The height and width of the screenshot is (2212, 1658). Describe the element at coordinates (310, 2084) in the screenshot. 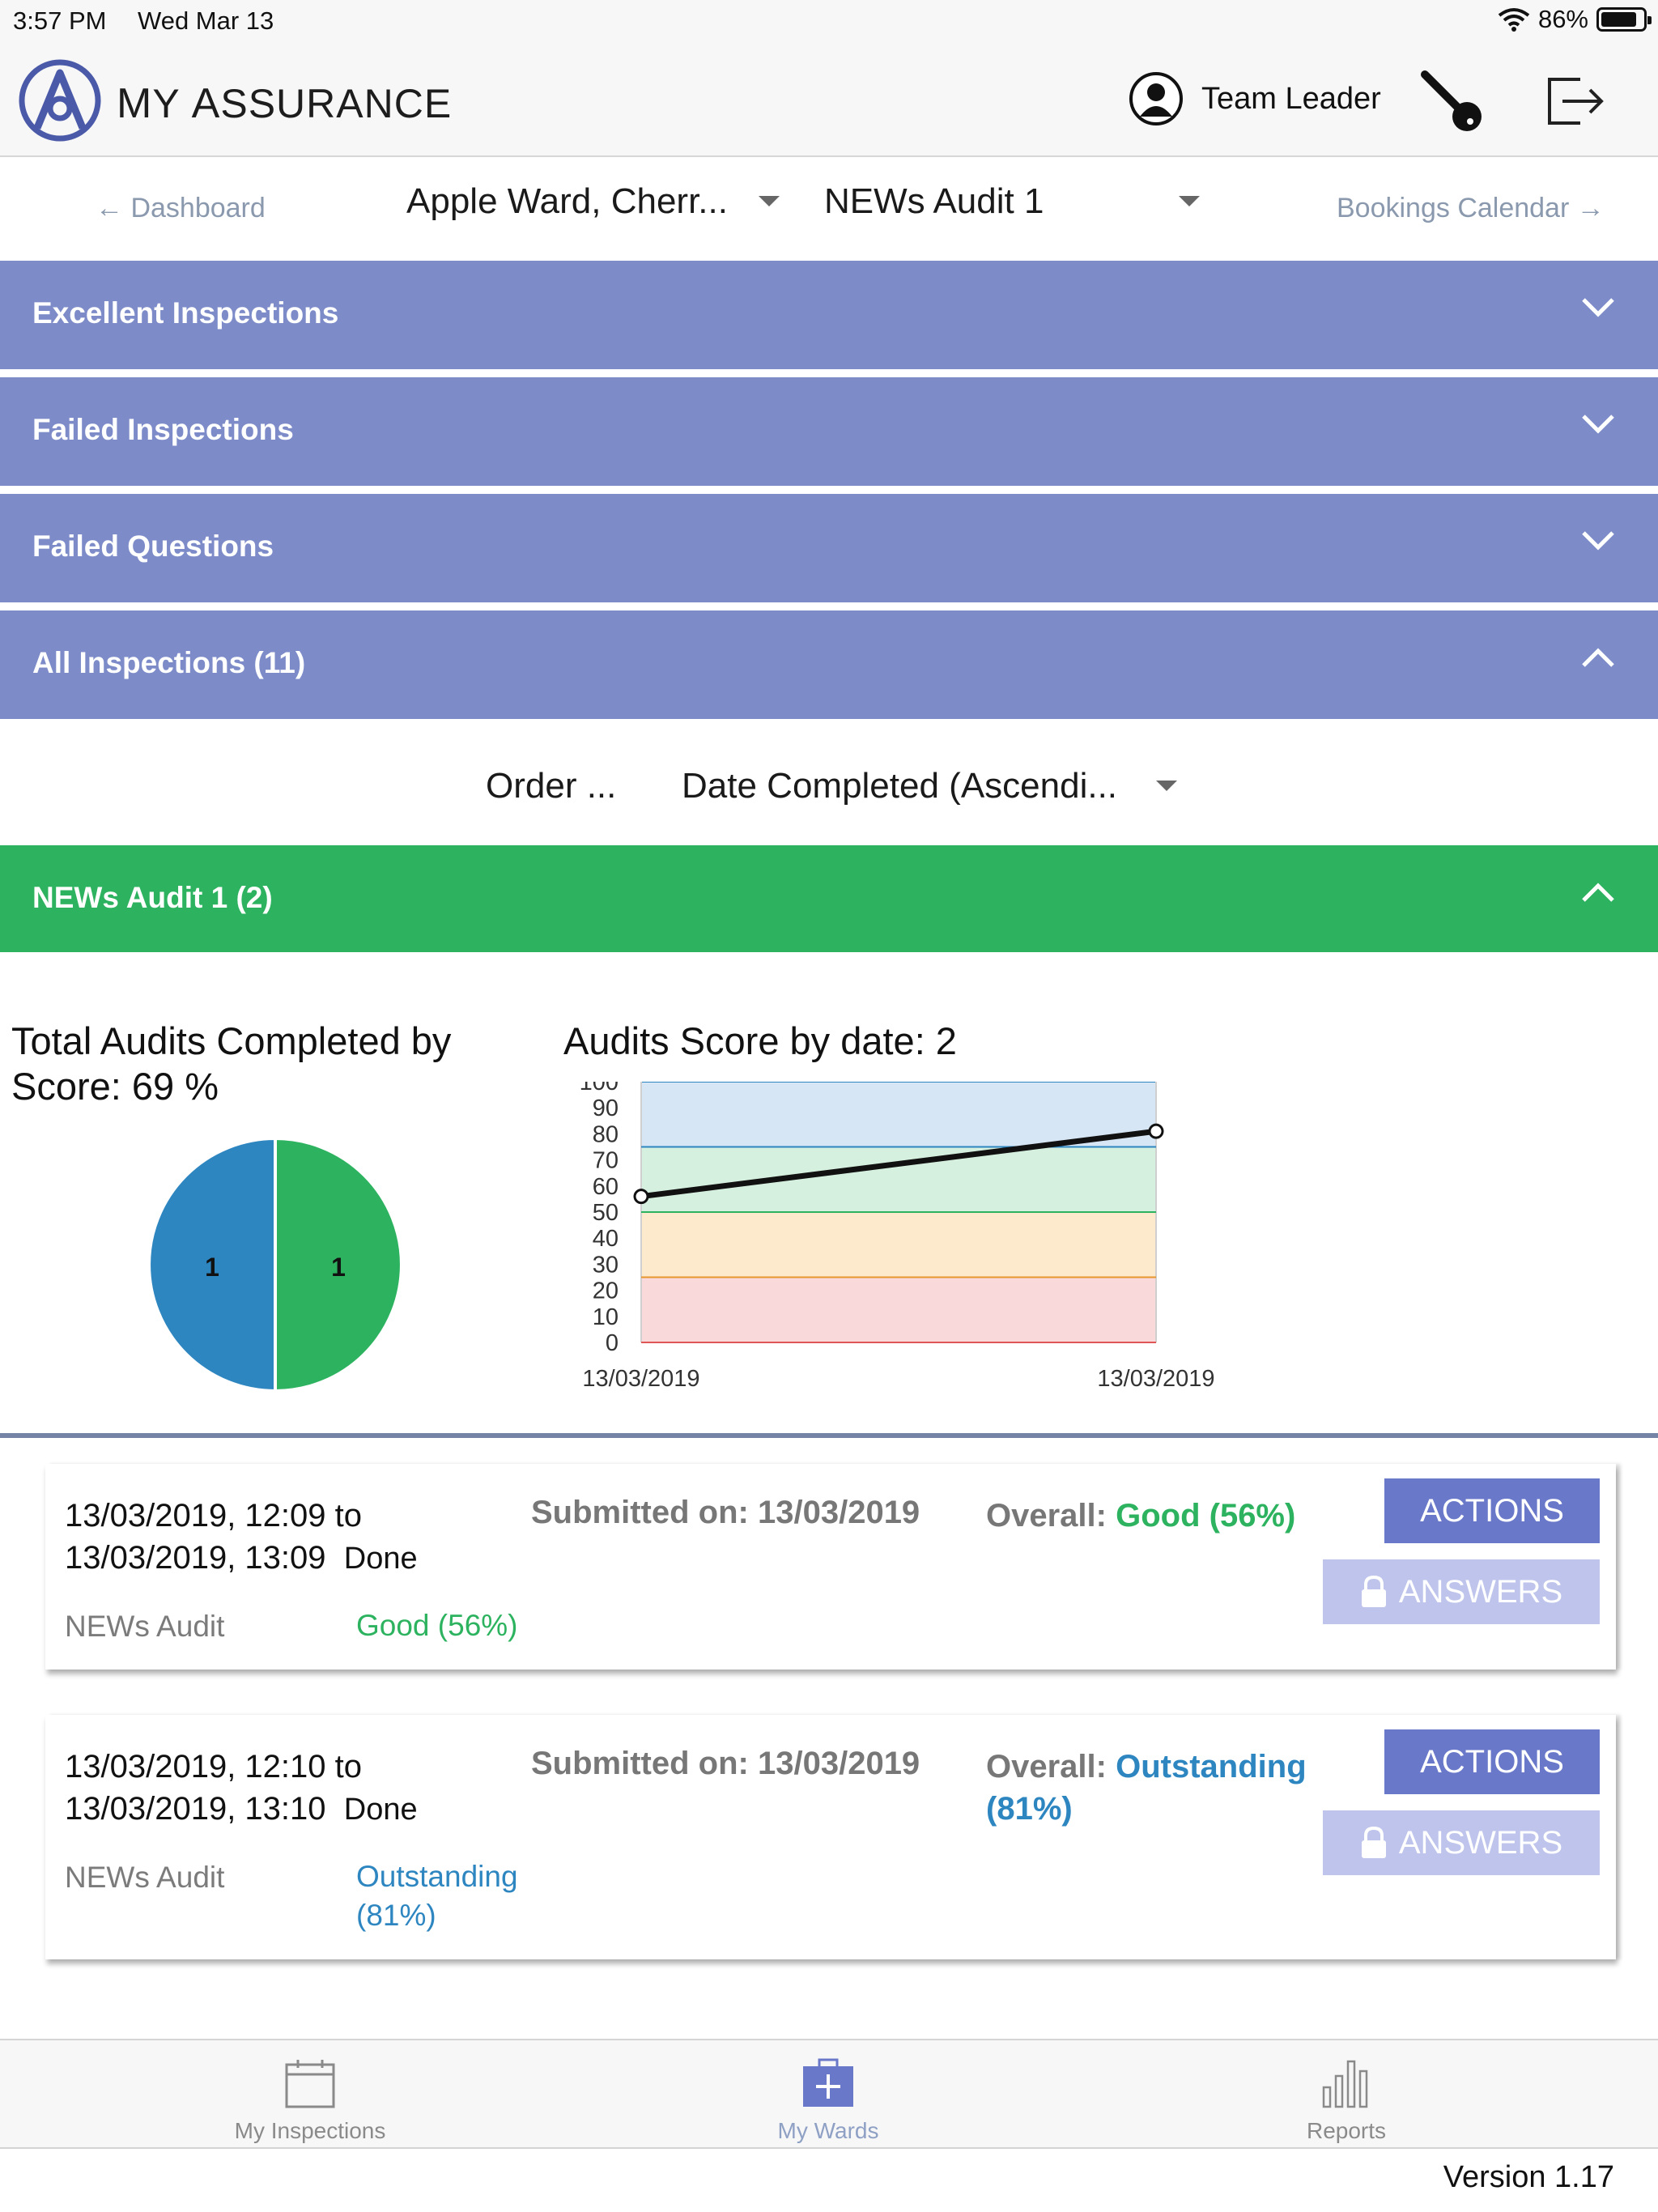

I see `calendar-icon` at that location.